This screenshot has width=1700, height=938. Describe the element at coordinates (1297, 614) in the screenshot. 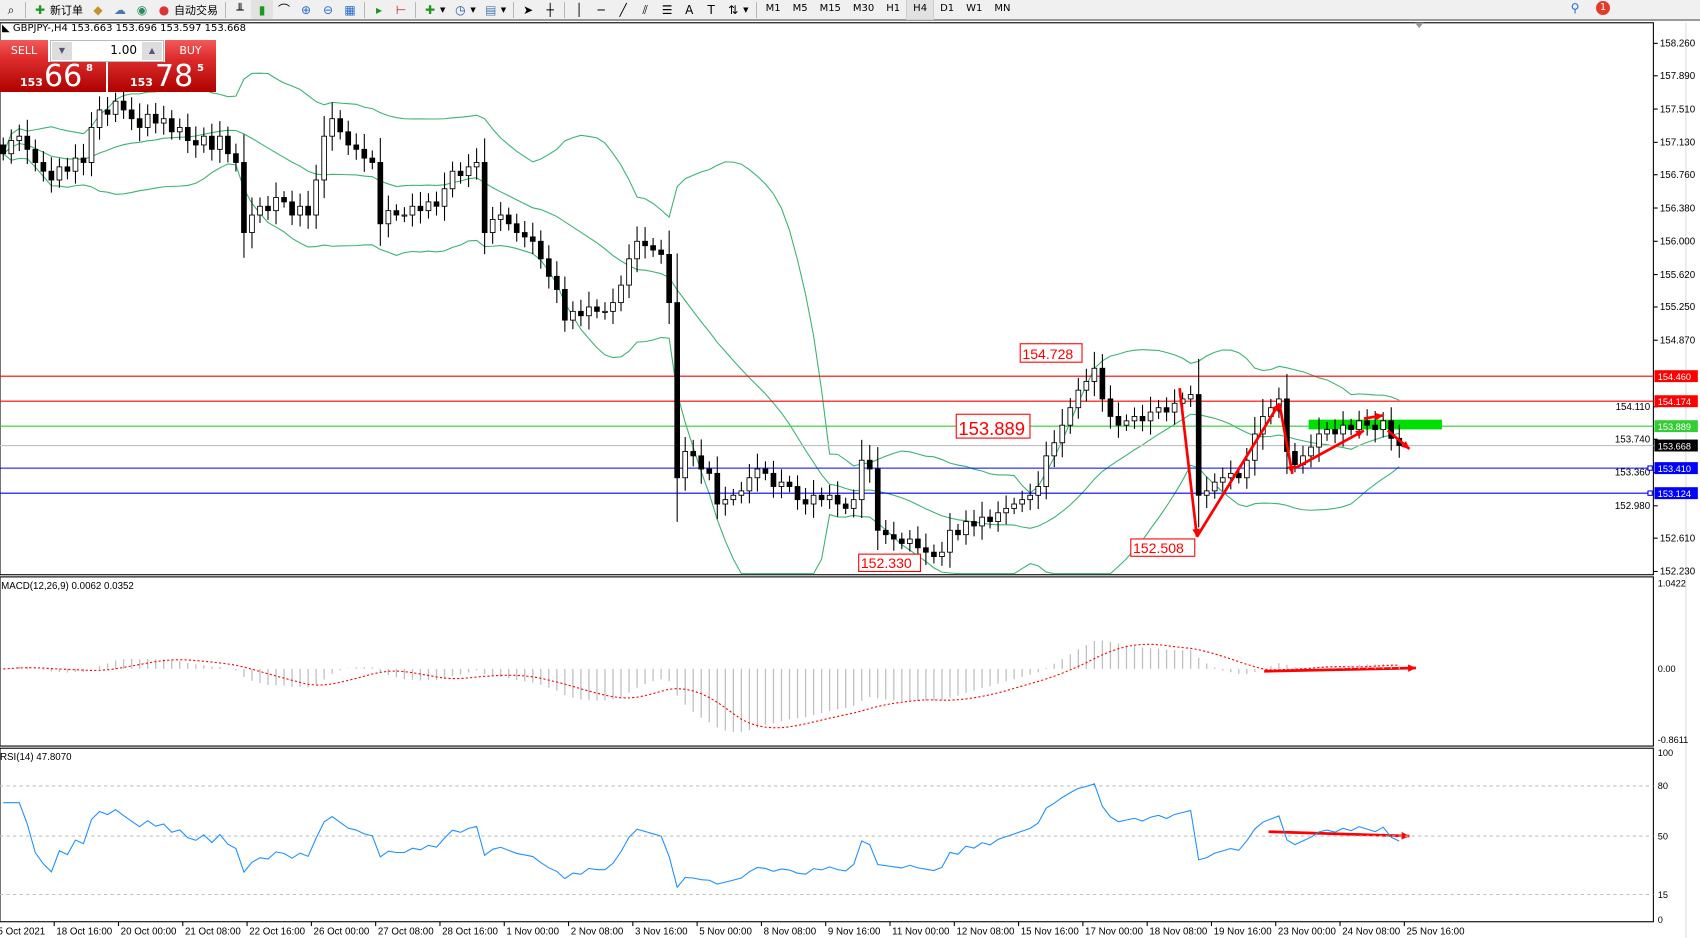

I see `red-trend-arrows` at that location.